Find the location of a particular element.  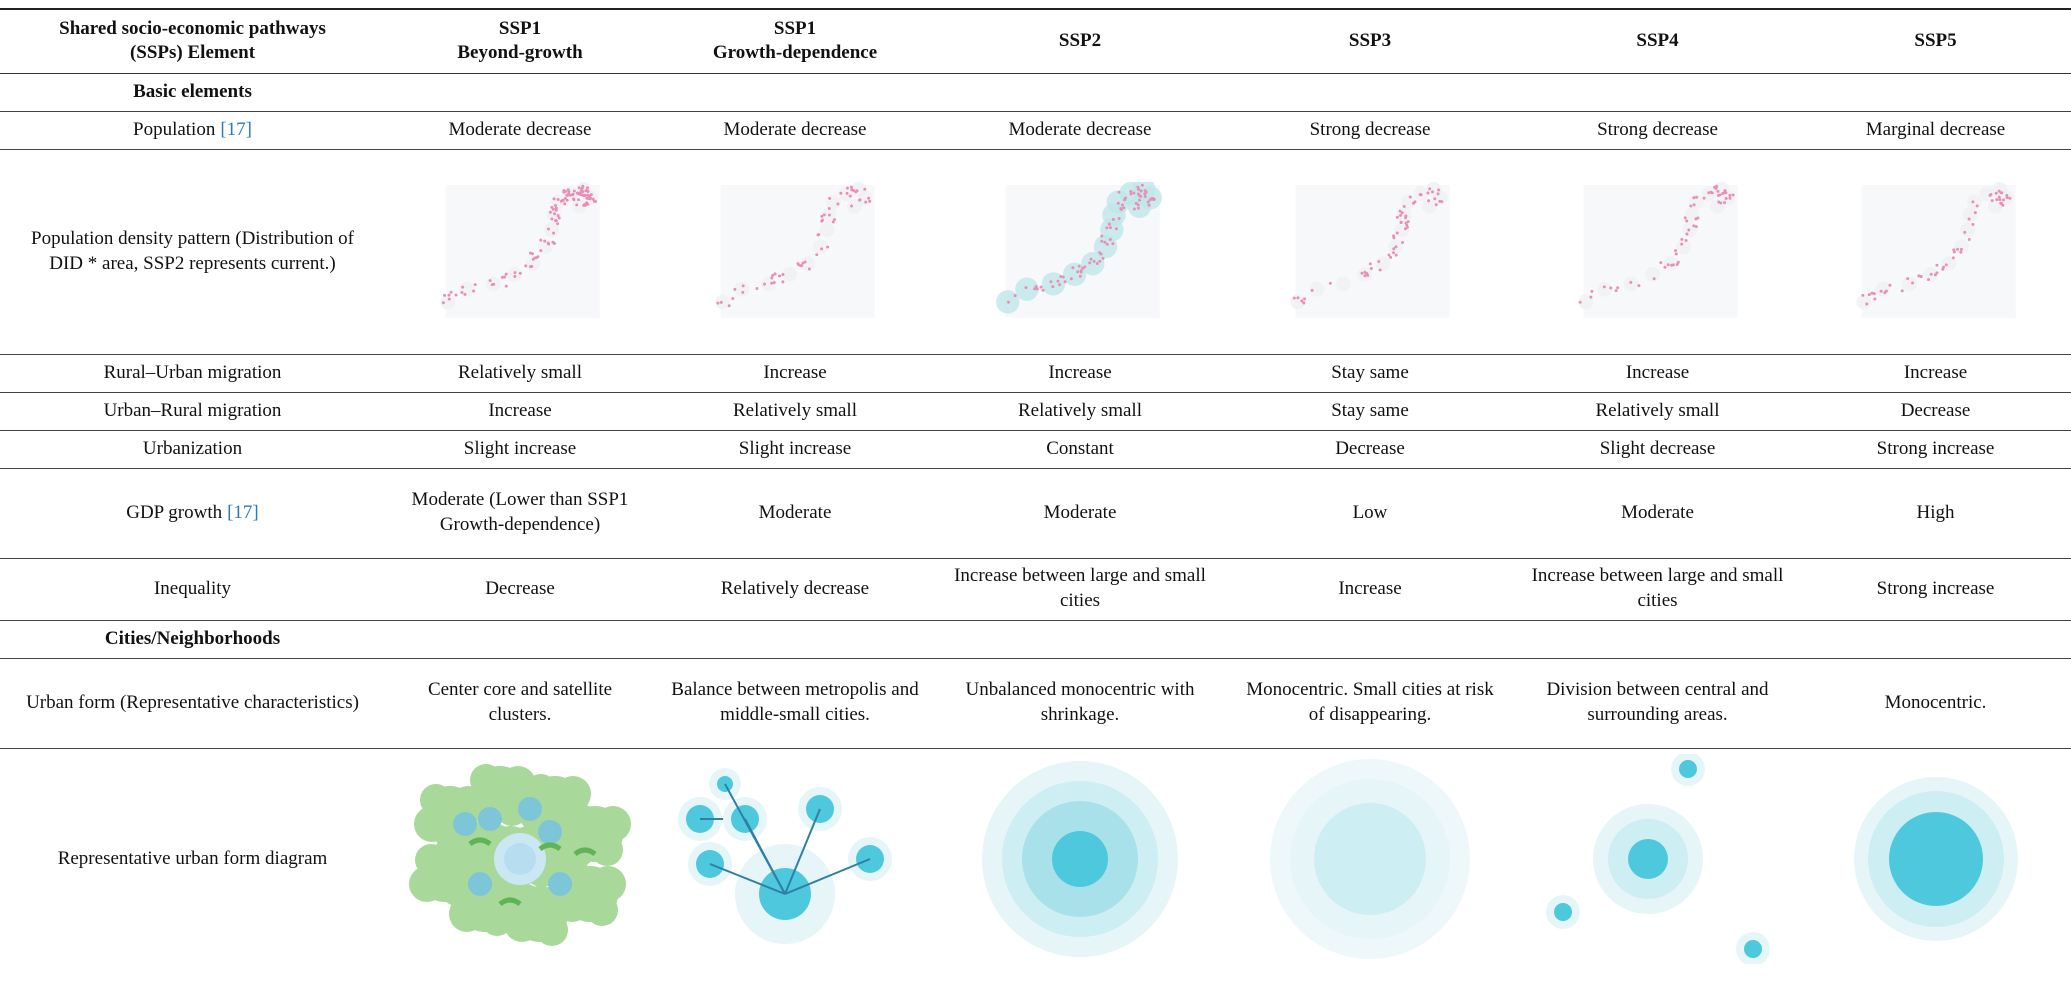

header-cell: SSP2 is located at coordinates (1080, 41).